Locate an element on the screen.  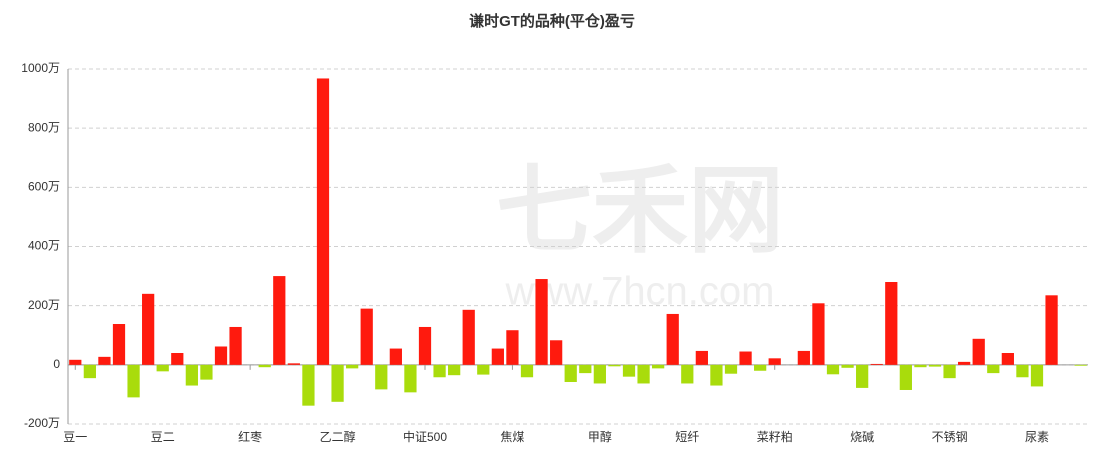
y-tick-label: -200万 is located at coordinates (42, 423).